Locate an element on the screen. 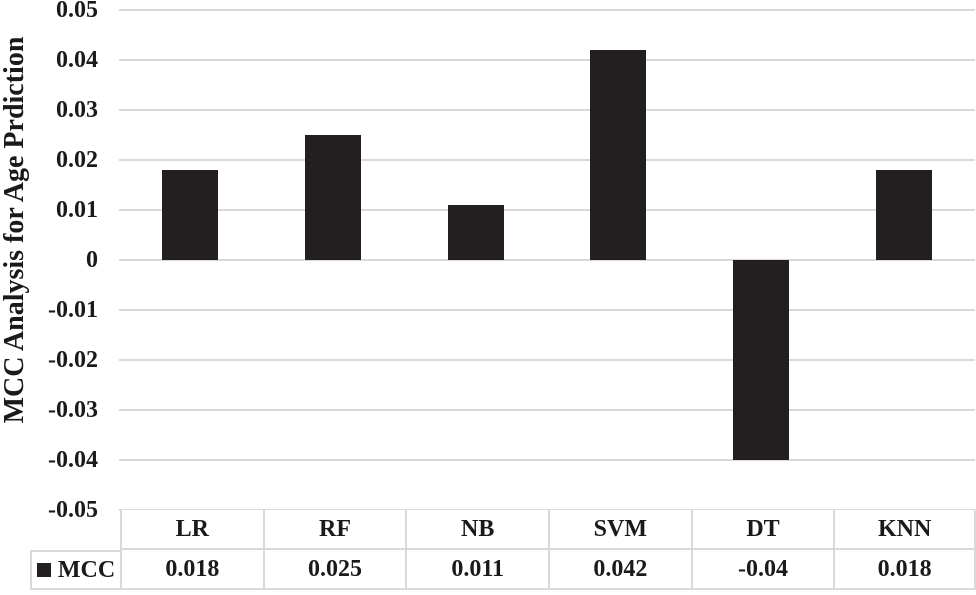  y-tick-label: 0 is located at coordinates (92, 260).